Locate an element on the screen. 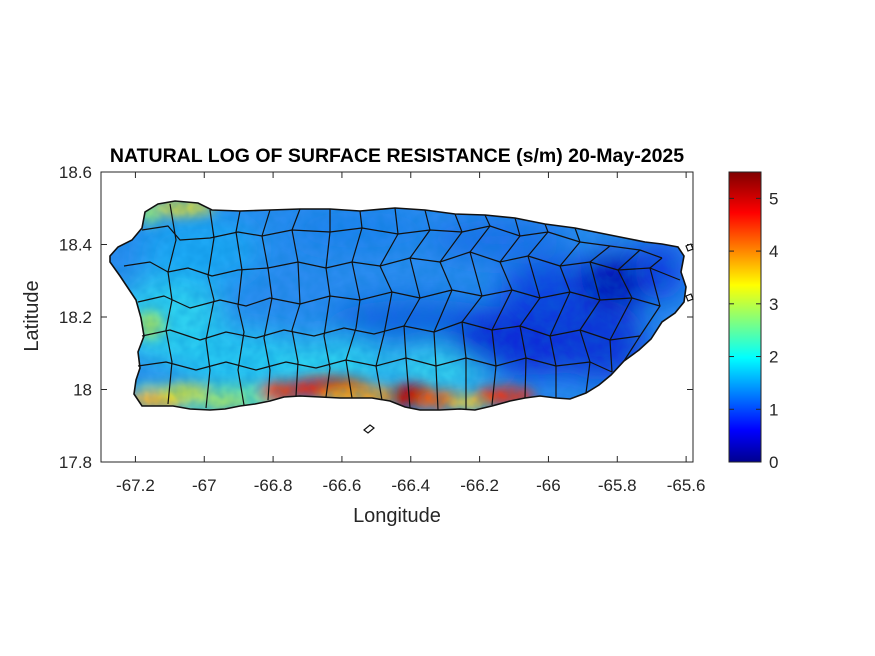 This screenshot has width=875, height=656. x-tick-label: -67.2 is located at coordinates (135, 485).